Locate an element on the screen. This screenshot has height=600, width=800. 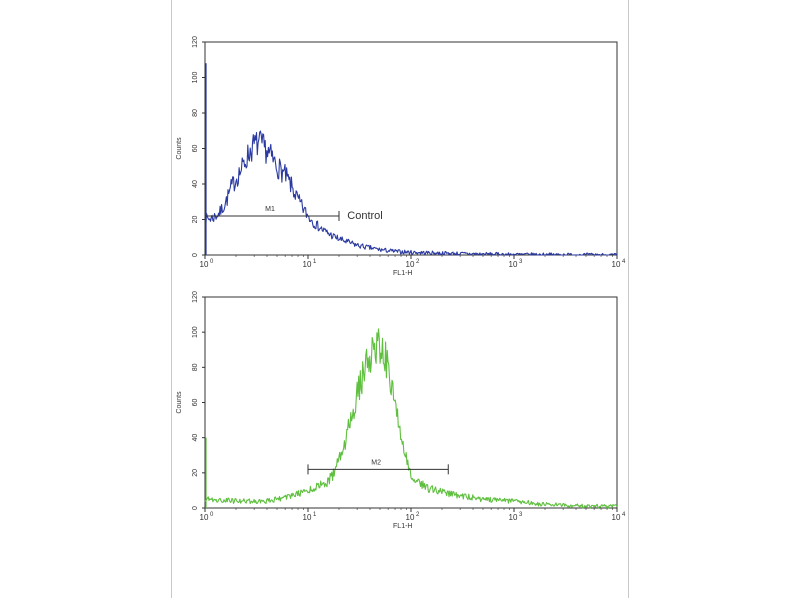
gate-marker-label: M1 is located at coordinates (270, 209).